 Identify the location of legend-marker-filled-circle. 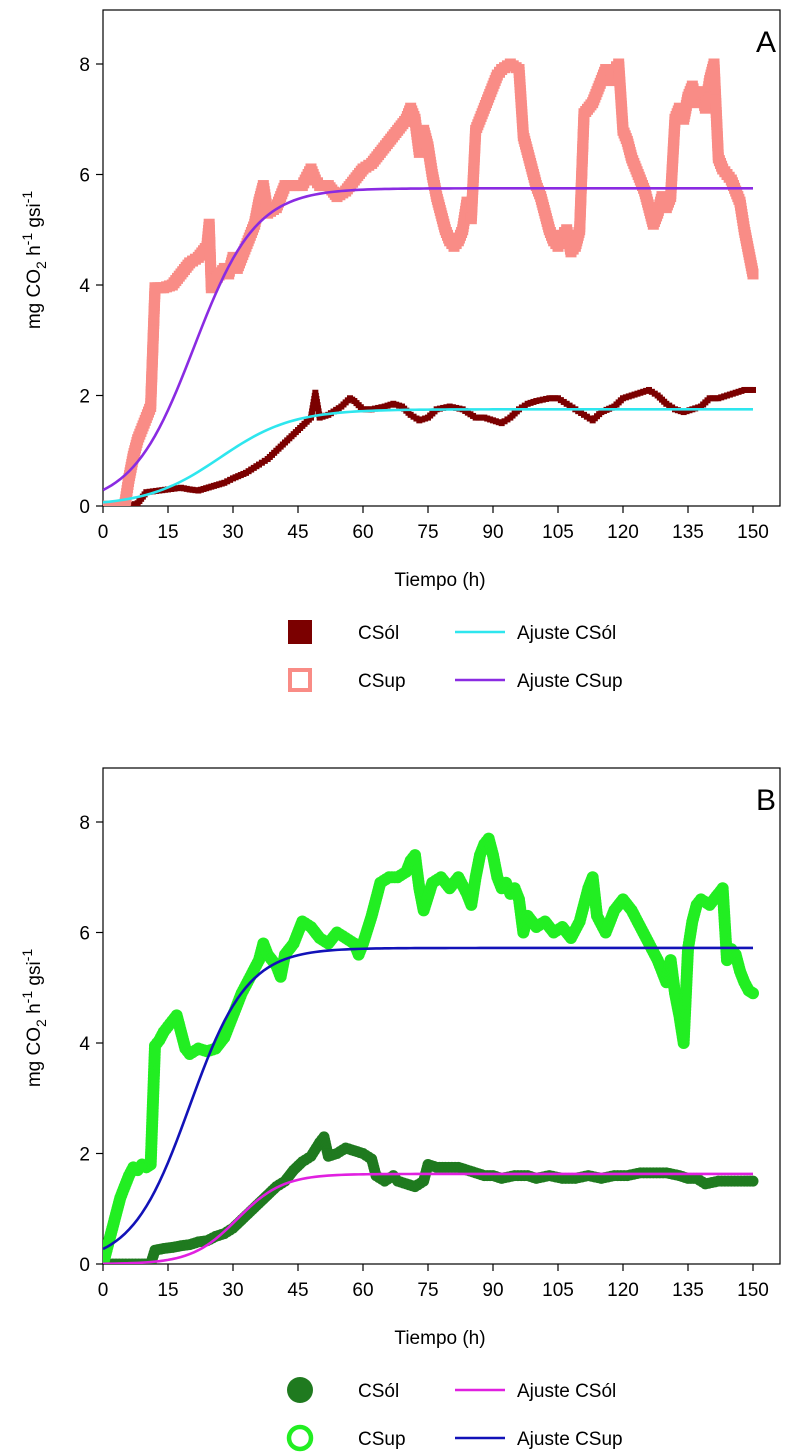
(300, 1390).